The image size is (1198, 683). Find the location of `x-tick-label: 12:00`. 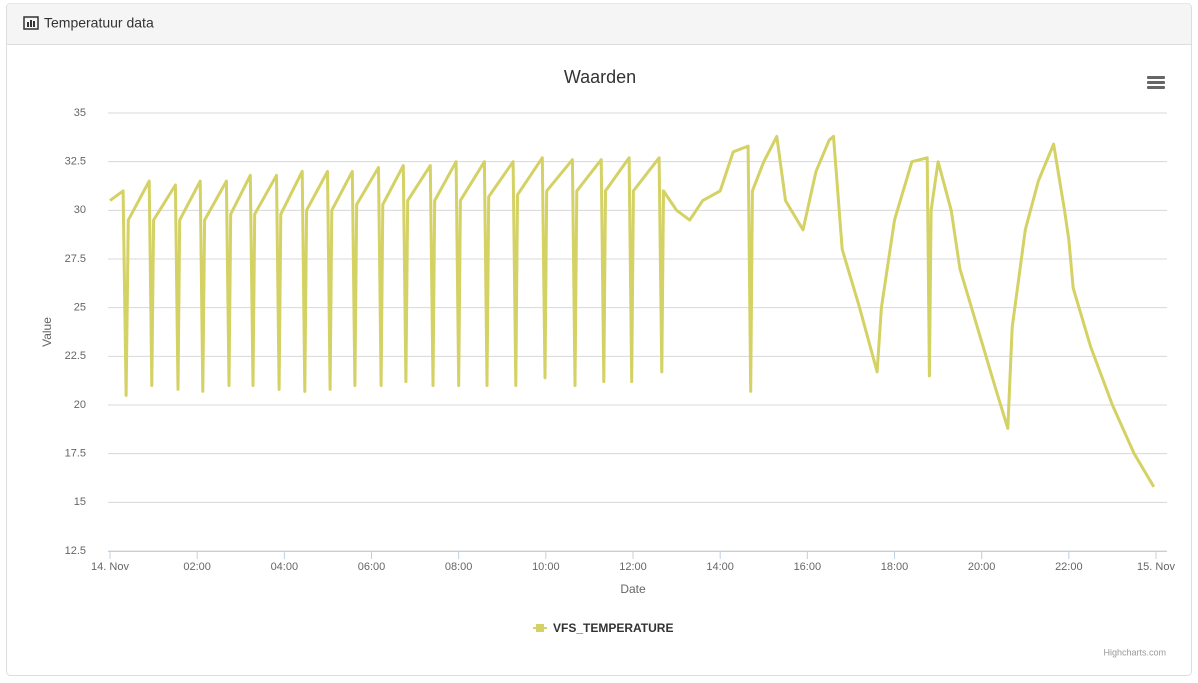

x-tick-label: 12:00 is located at coordinates (633, 567).